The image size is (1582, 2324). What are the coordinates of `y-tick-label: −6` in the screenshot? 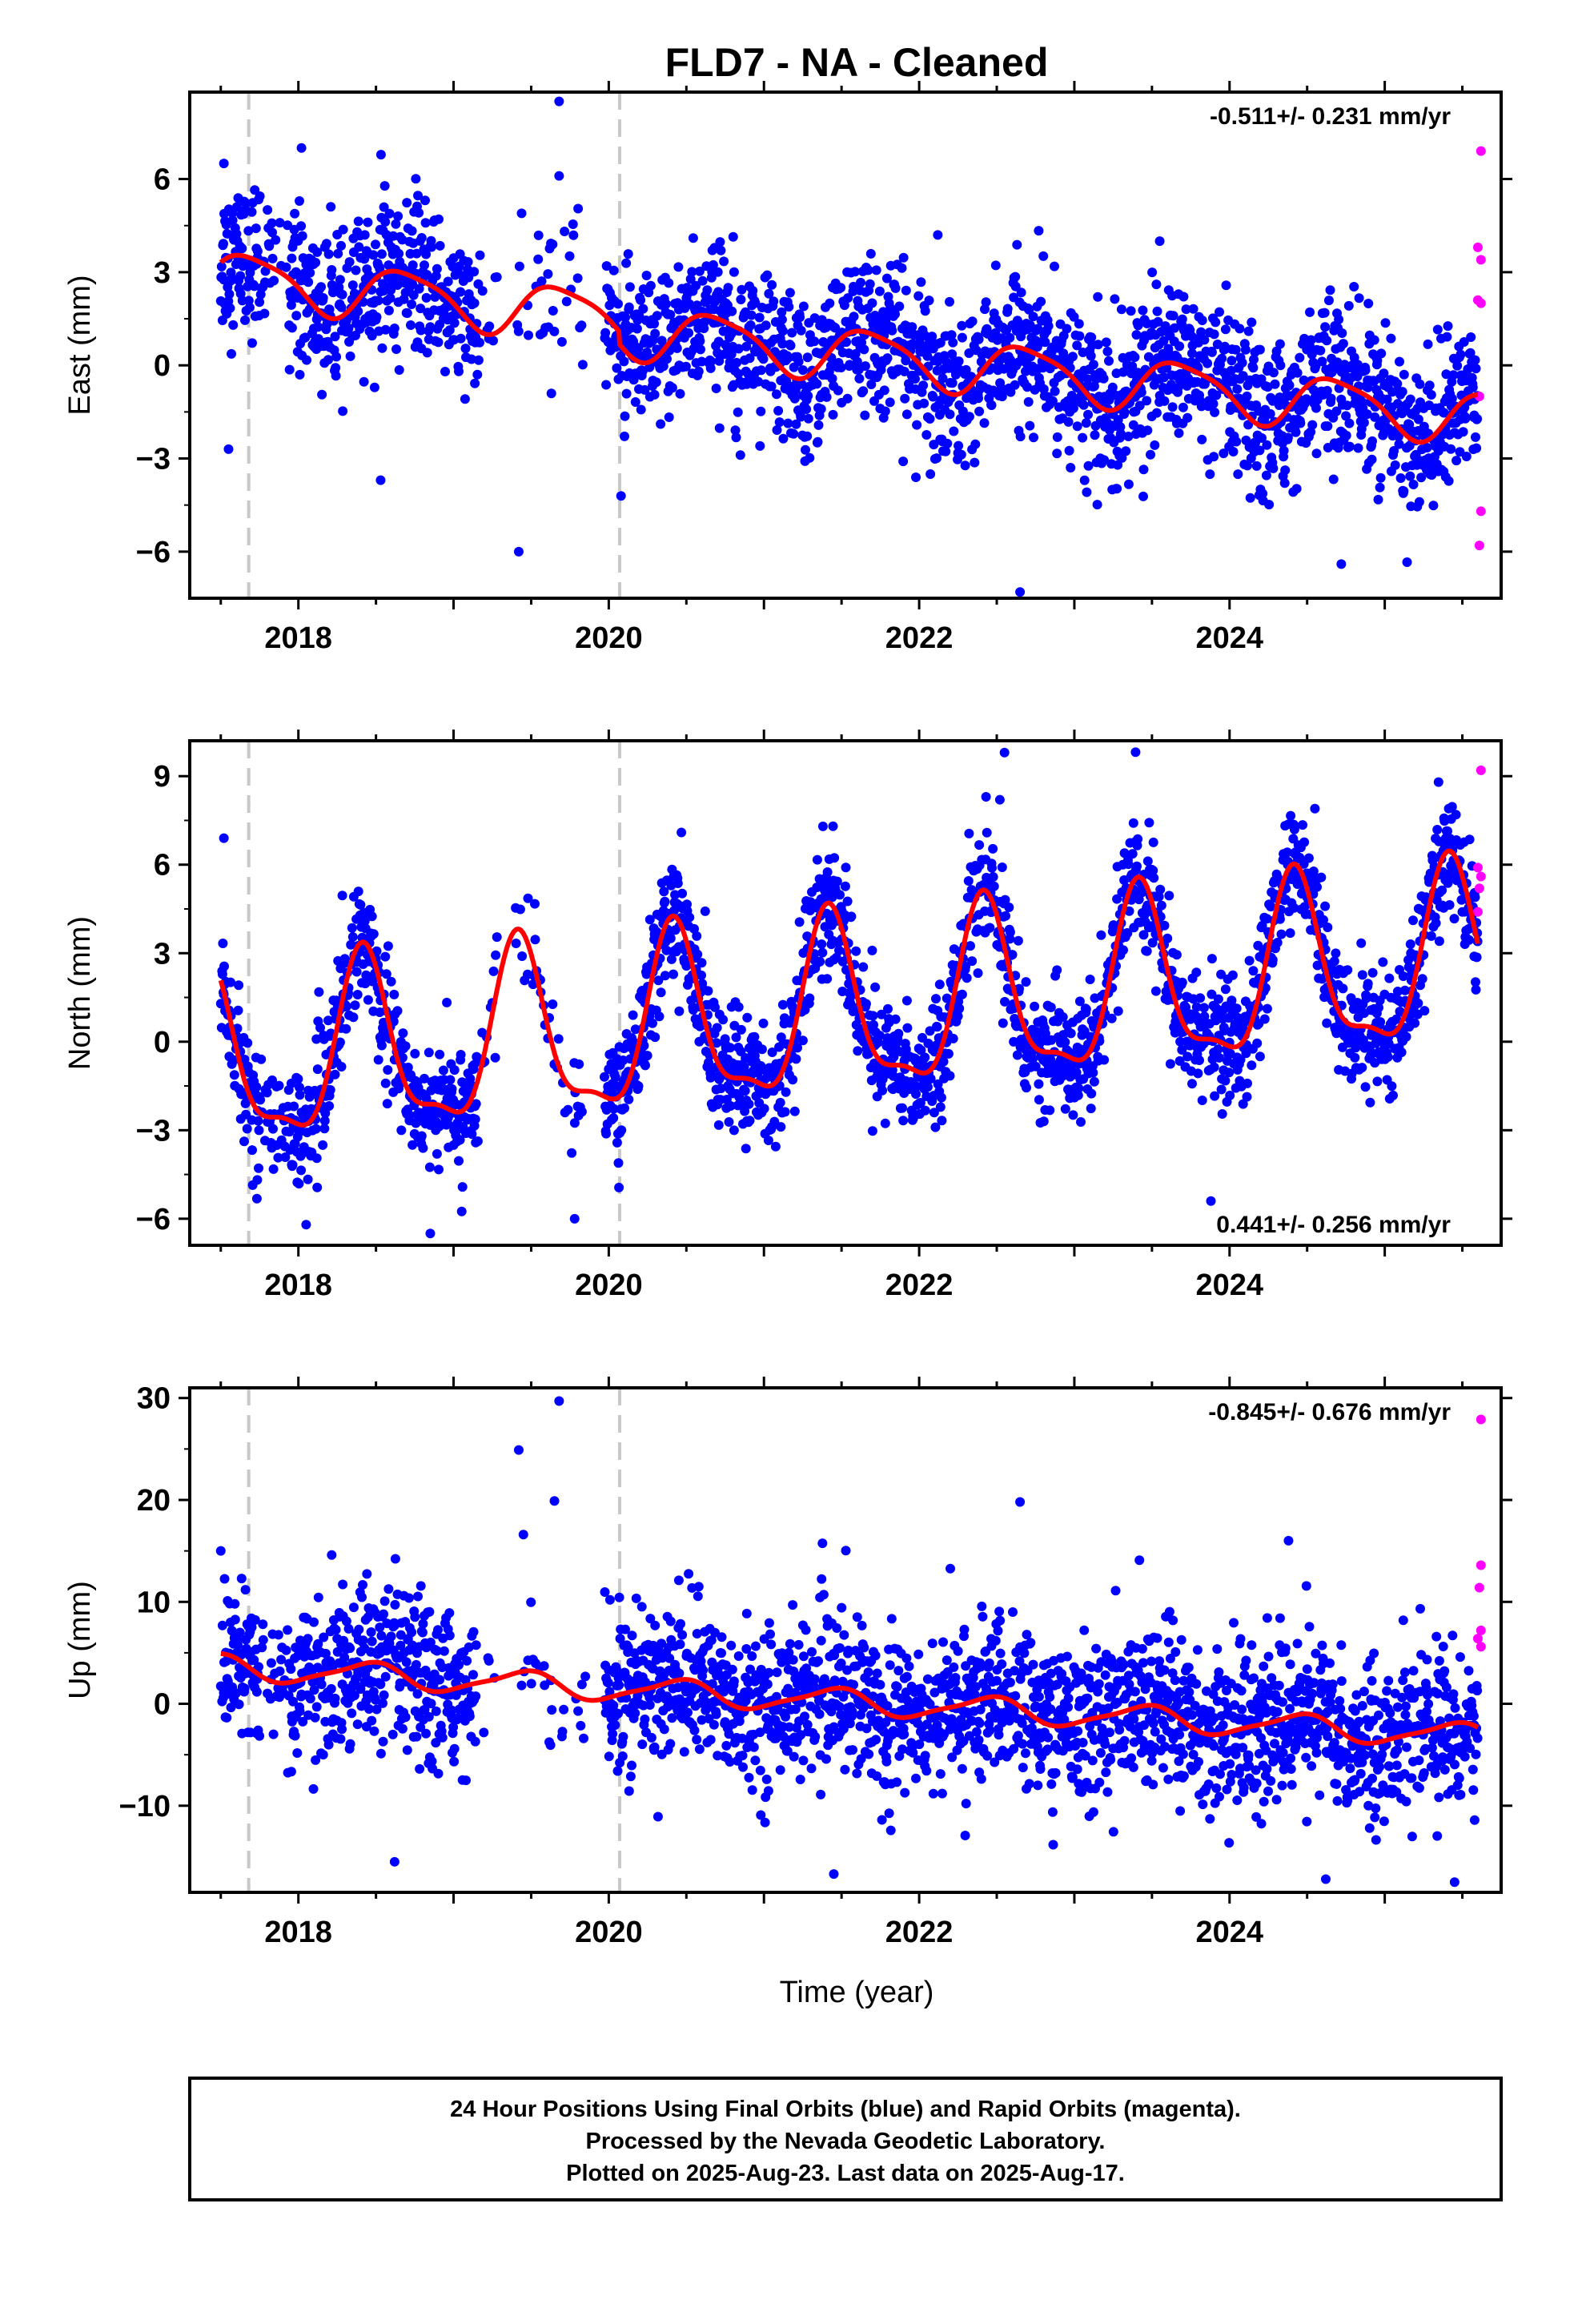 It's located at (154, 552).